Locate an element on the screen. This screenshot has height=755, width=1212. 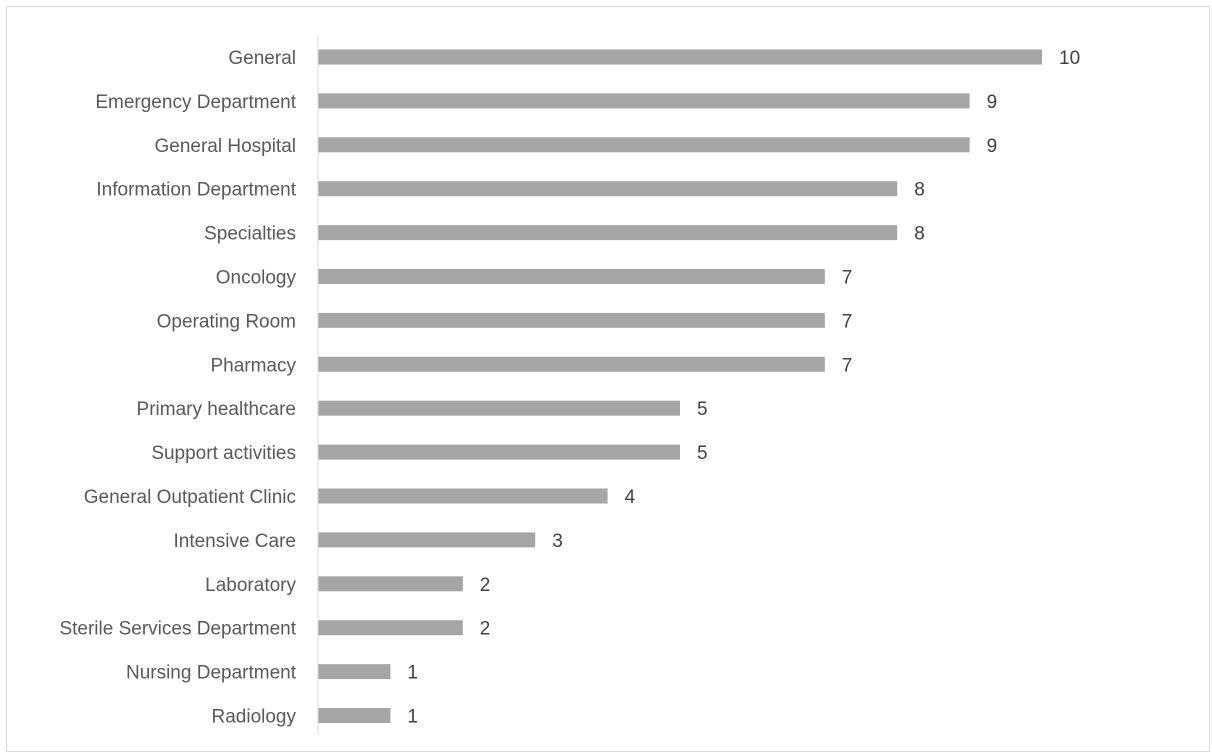
data-label: 4 is located at coordinates (630, 497).